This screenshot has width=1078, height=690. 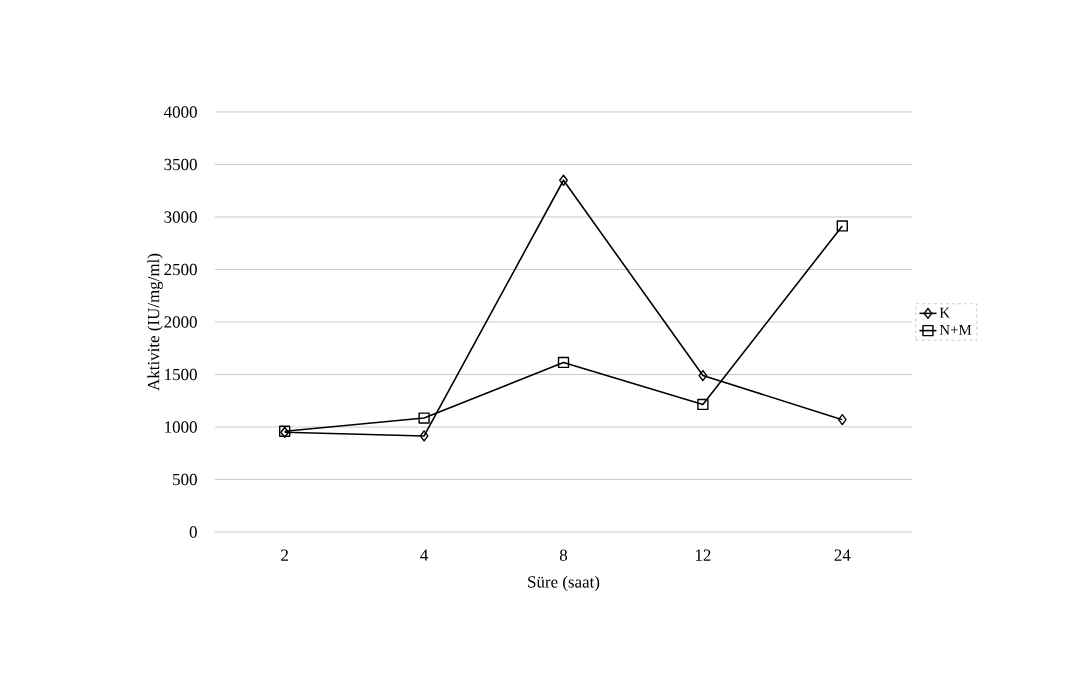 What do you see at coordinates (424, 555) in the screenshot?
I see `x-tick-label: 4` at bounding box center [424, 555].